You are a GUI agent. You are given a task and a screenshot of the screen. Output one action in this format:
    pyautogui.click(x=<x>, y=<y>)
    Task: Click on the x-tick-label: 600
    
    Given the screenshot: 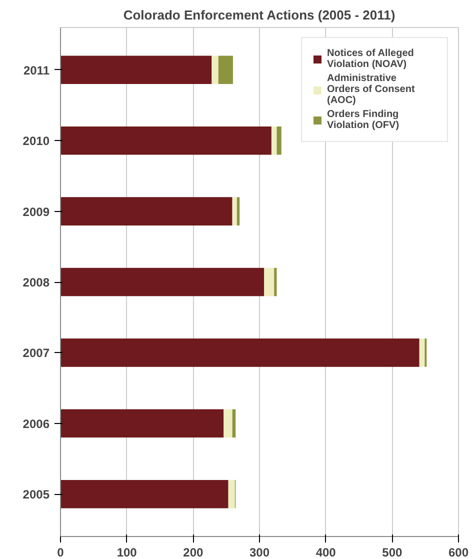 What is the action you would take?
    pyautogui.click(x=458, y=552)
    